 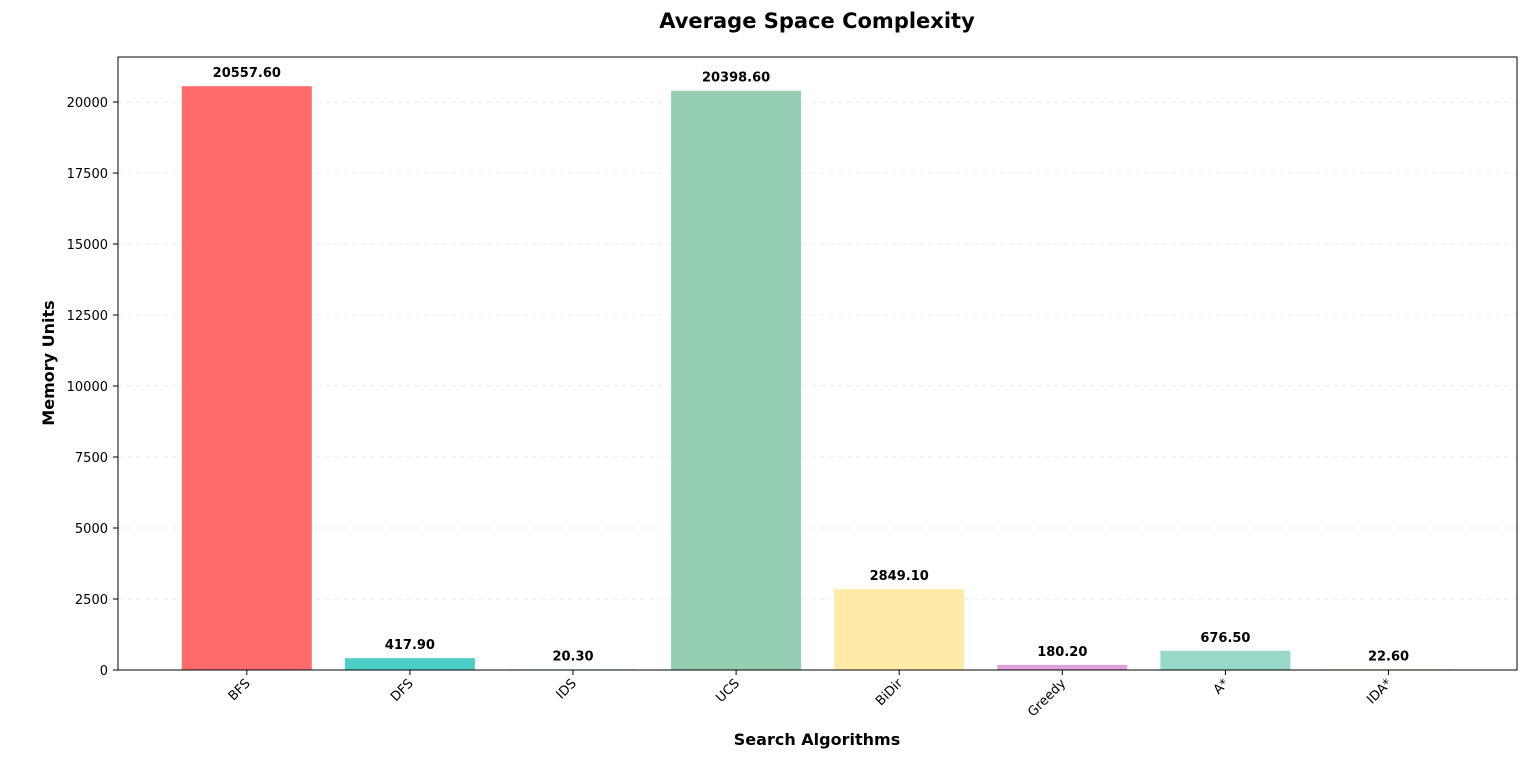 What do you see at coordinates (811, 695) in the screenshot?
I see `x-axis-ticks: BFS DFS IDS UCS BiDir Greedy A* IDA*` at bounding box center [811, 695].